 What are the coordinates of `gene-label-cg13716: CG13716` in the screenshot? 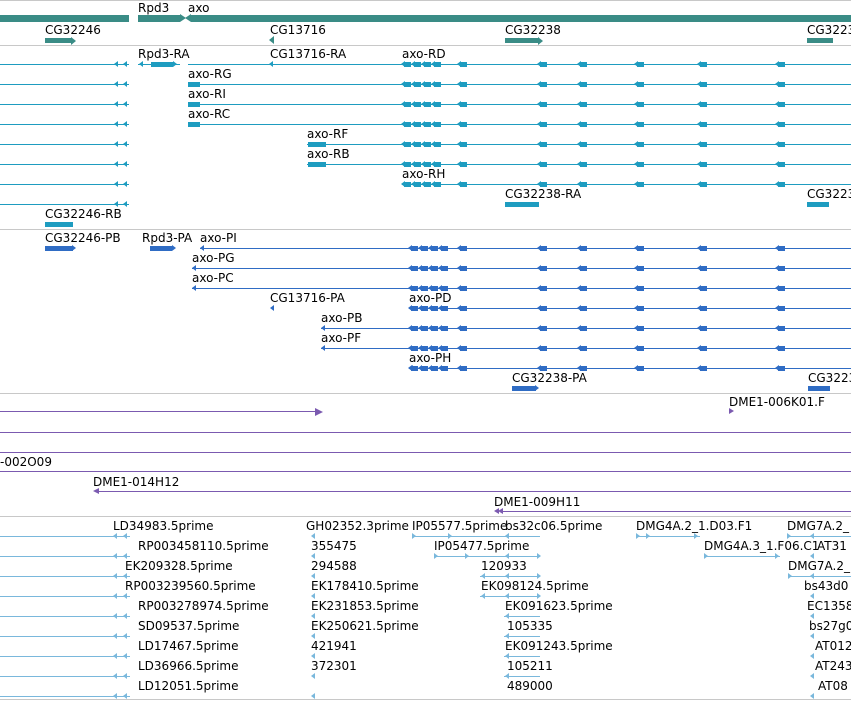 It's located at (298, 30).